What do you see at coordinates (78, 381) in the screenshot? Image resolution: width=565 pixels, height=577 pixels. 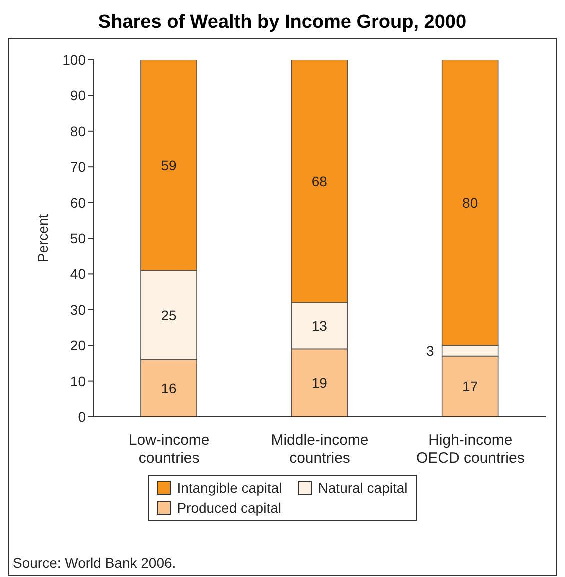 I see `y-tick-label: 10` at bounding box center [78, 381].